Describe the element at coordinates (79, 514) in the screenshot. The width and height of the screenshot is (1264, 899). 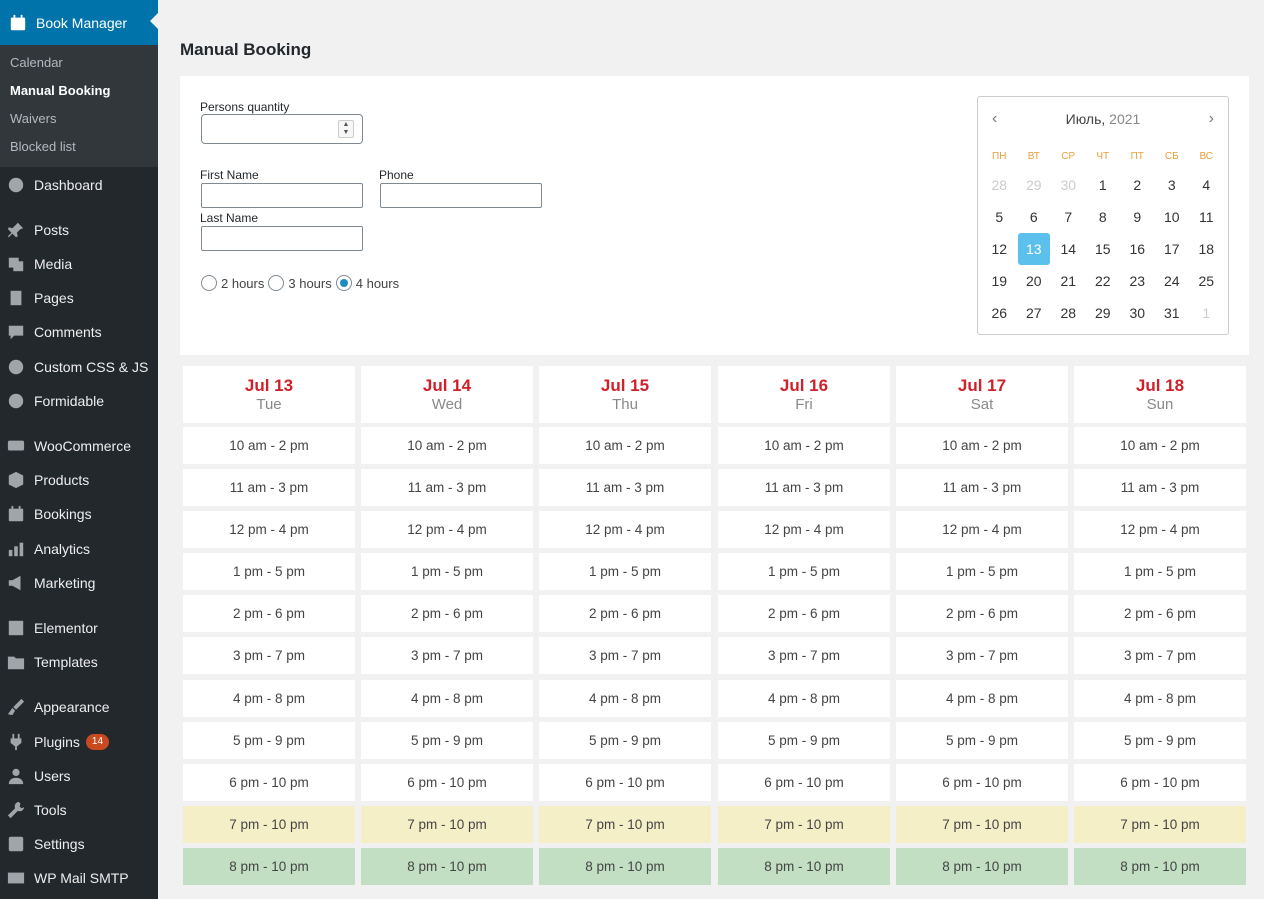
I see `menu-bookings: Bookings` at that location.